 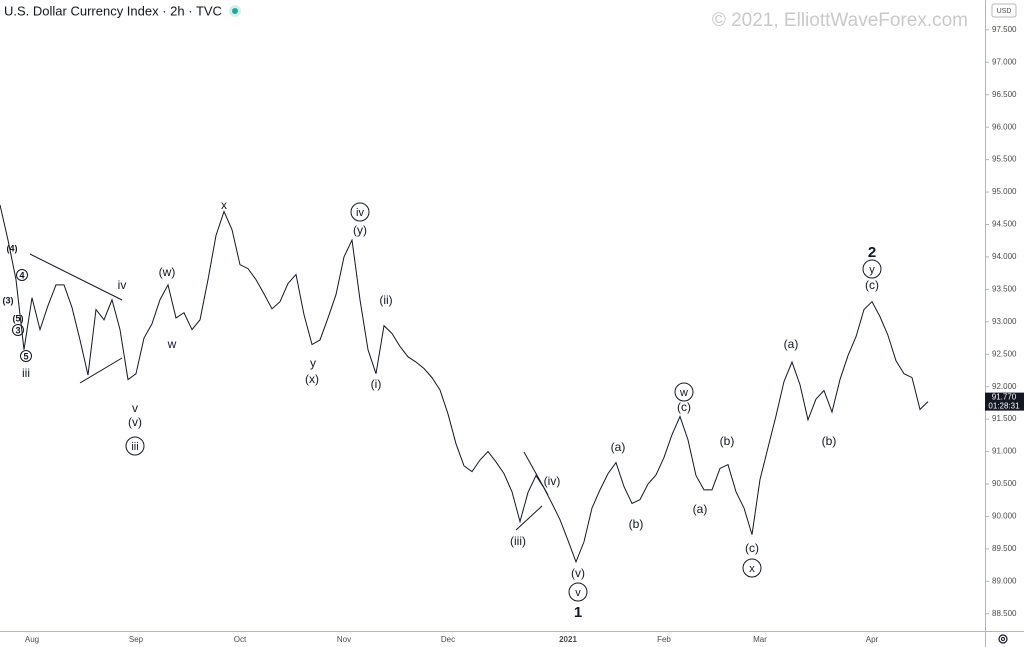 I want to click on gear-hub, so click(x=1003, y=639).